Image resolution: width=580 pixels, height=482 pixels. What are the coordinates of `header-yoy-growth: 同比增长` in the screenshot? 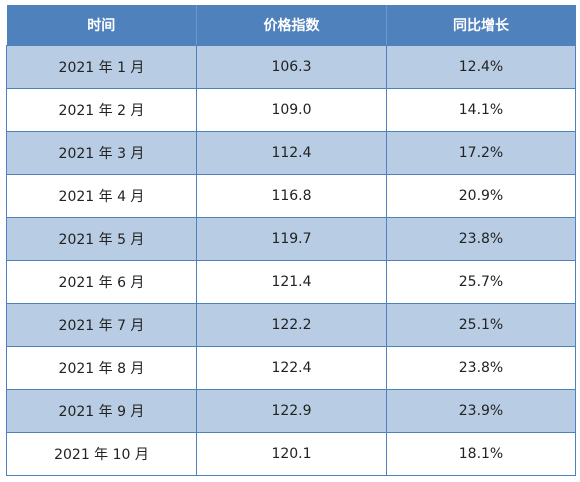 It's located at (481, 25).